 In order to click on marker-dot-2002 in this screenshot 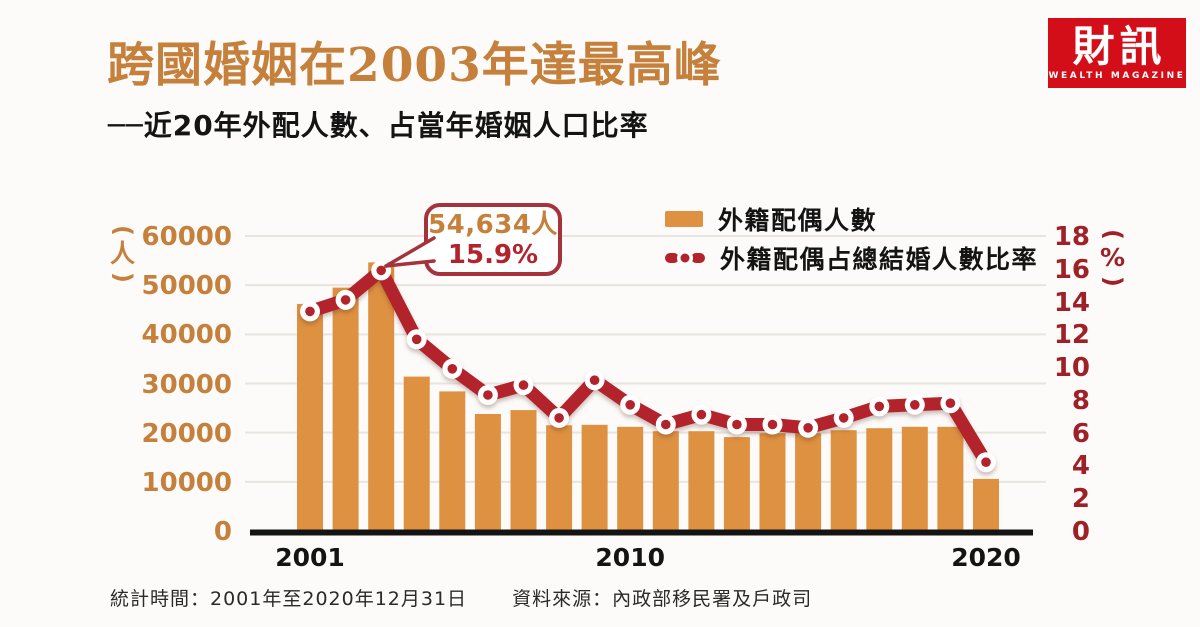, I will do `click(345, 300)`.